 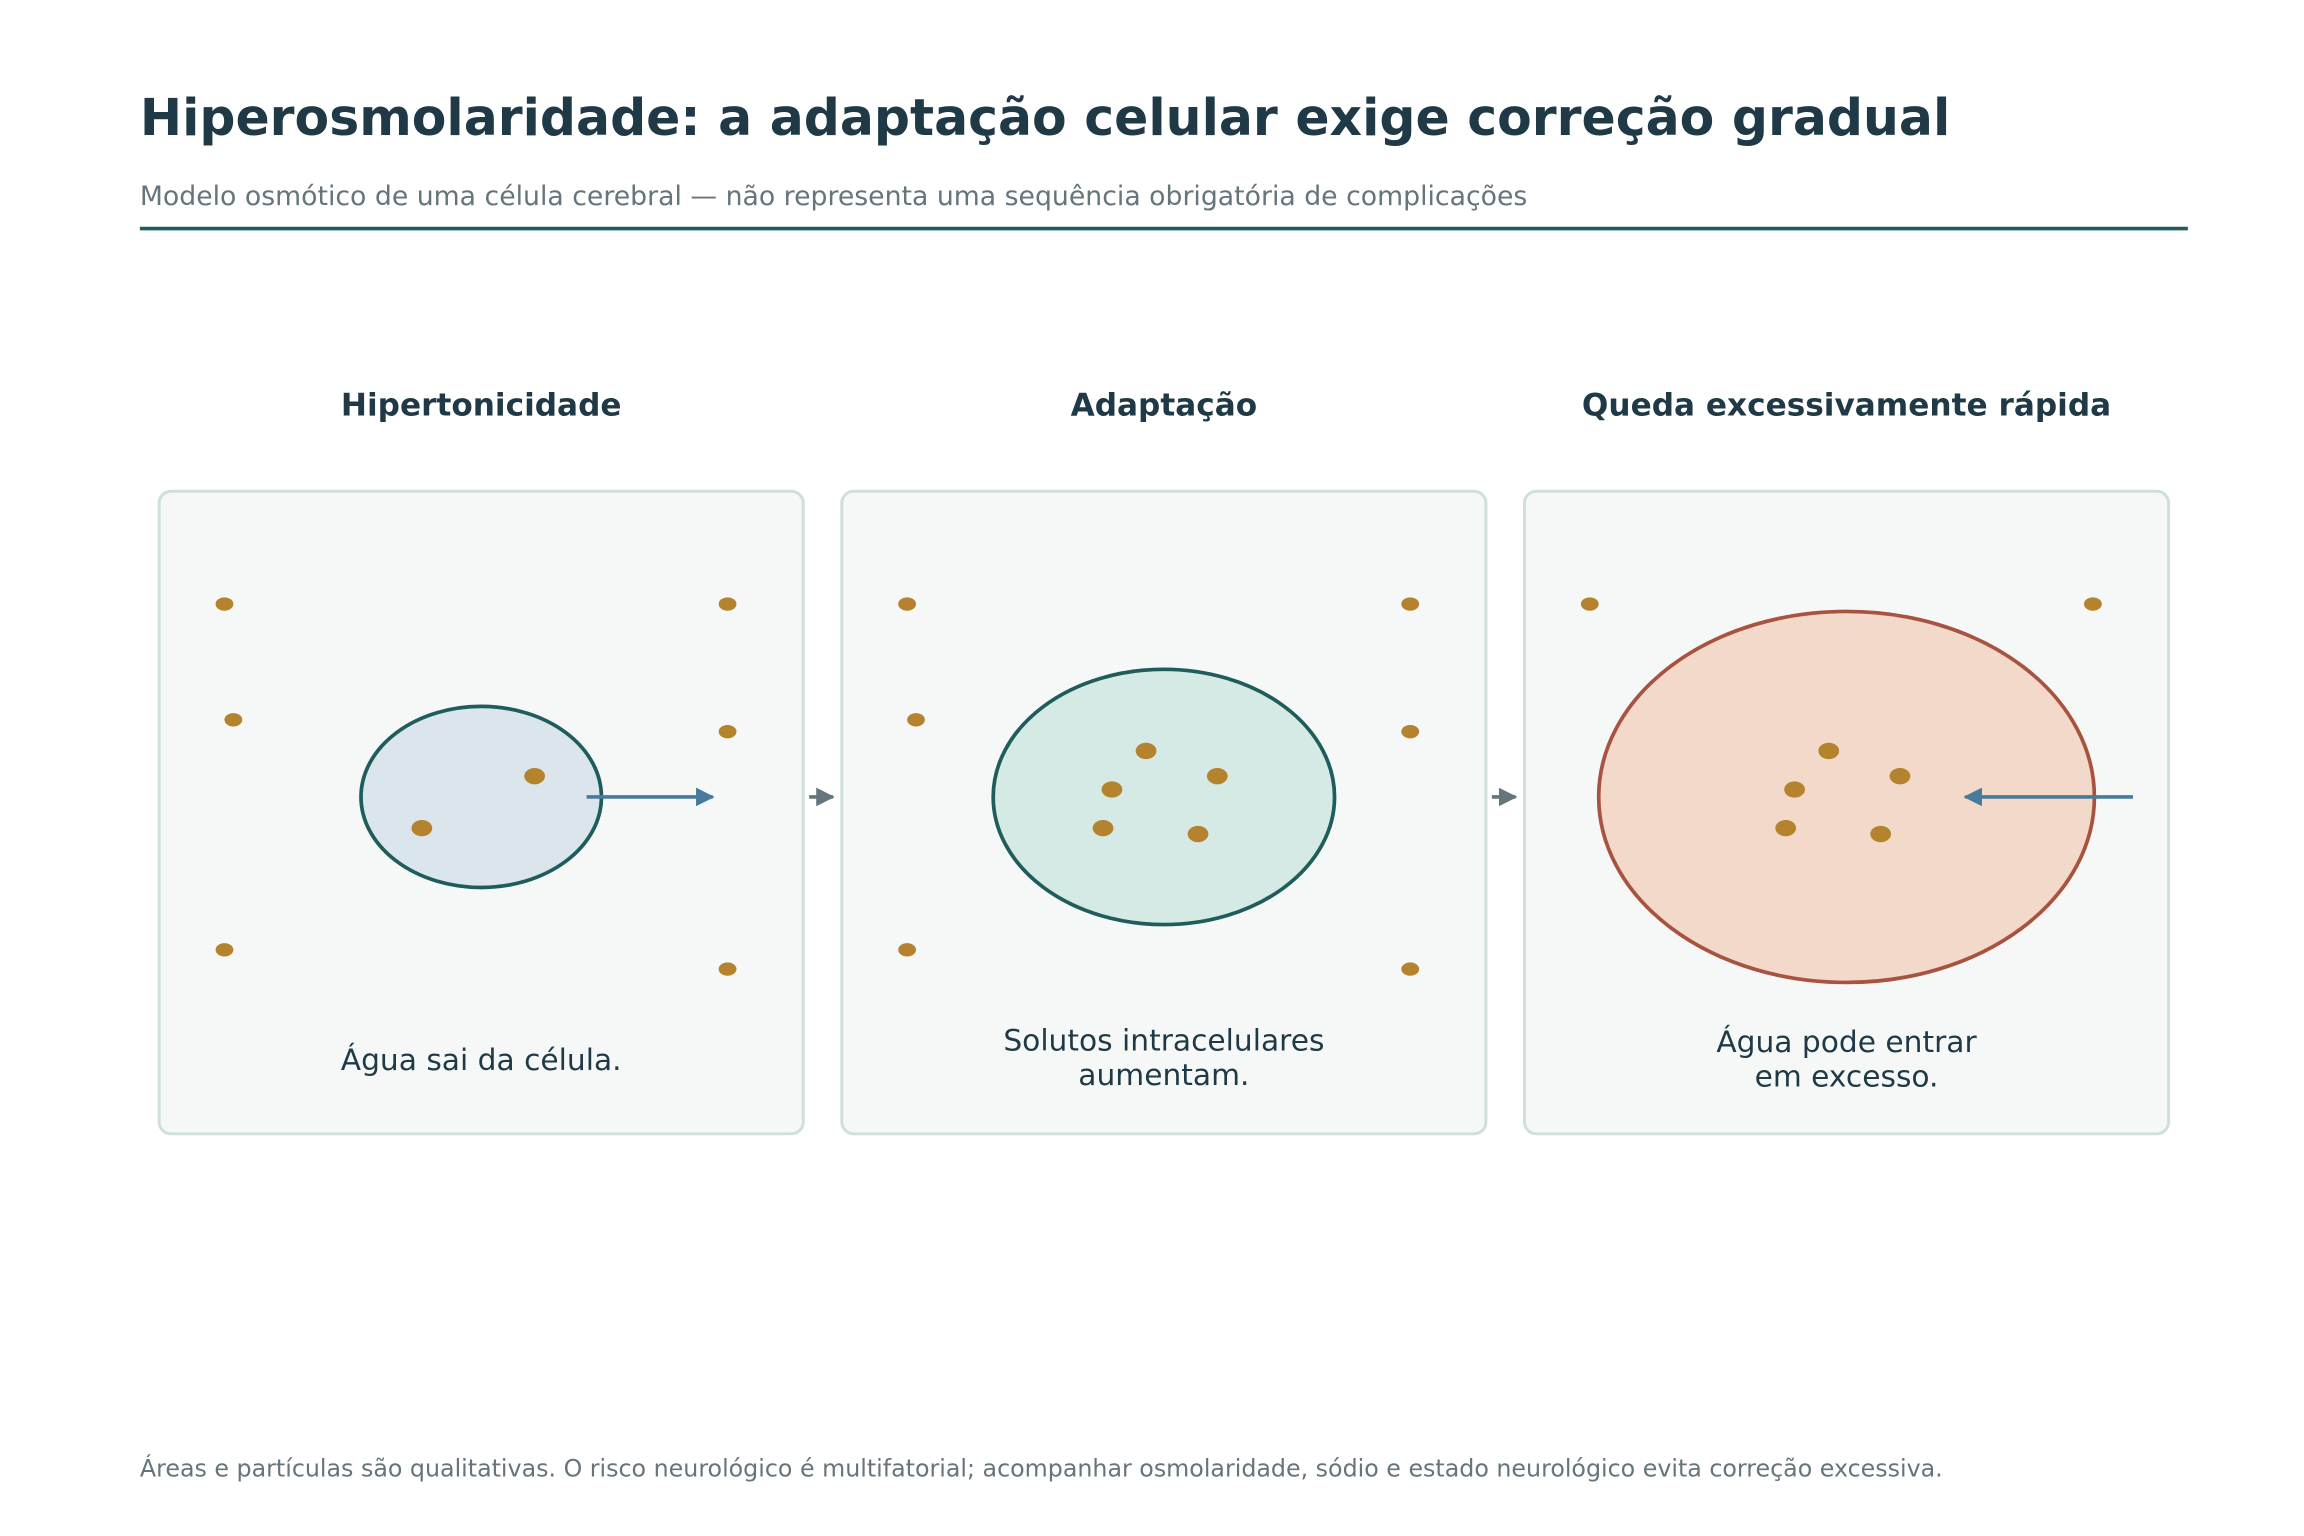 What do you see at coordinates (1846, 1041) in the screenshot?
I see `caption-line: Água pode entrar` at bounding box center [1846, 1041].